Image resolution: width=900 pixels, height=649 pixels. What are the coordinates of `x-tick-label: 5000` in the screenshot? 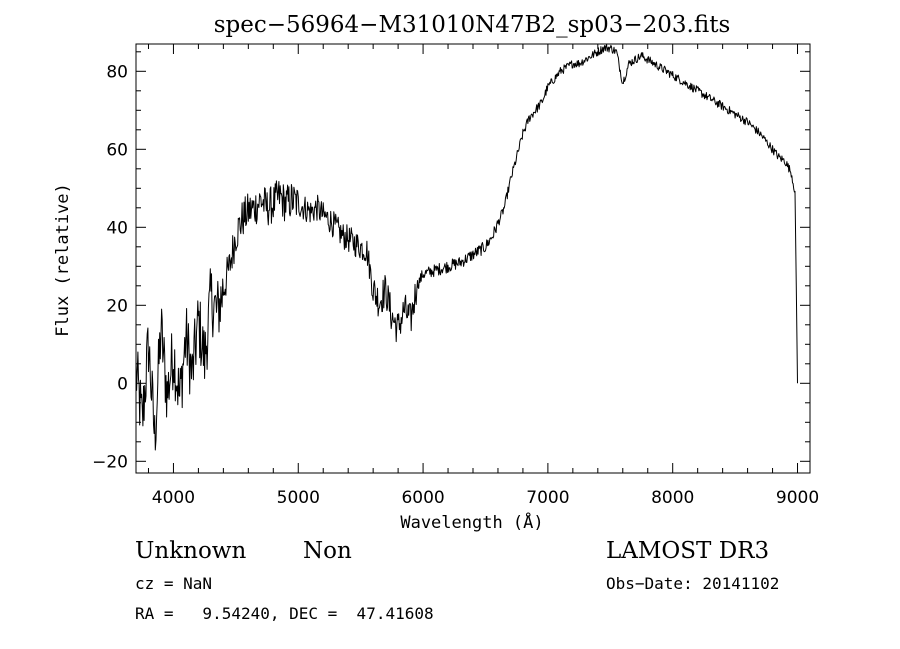 It's located at (298, 498).